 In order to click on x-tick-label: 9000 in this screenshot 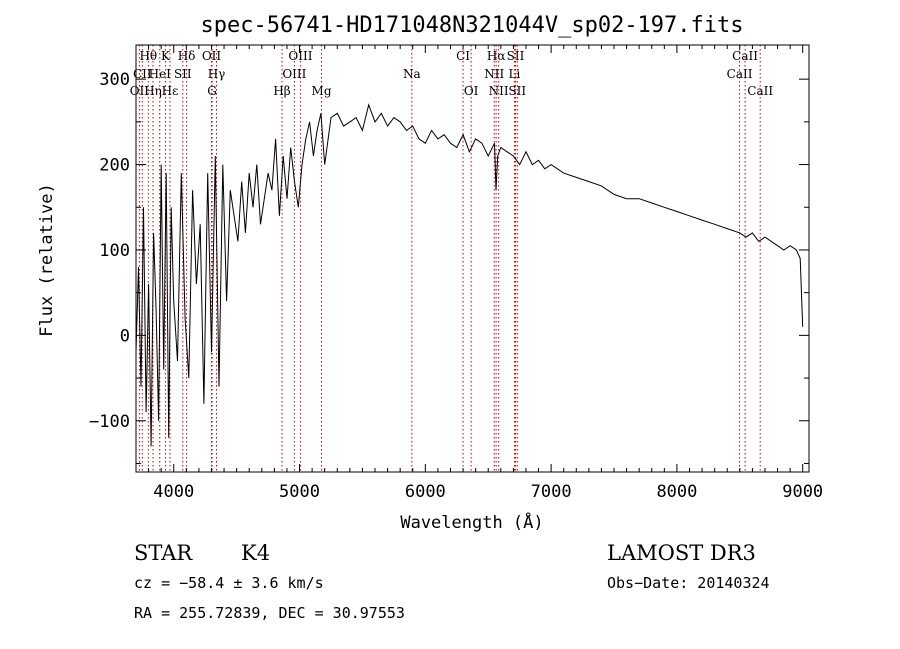, I will do `click(802, 492)`.